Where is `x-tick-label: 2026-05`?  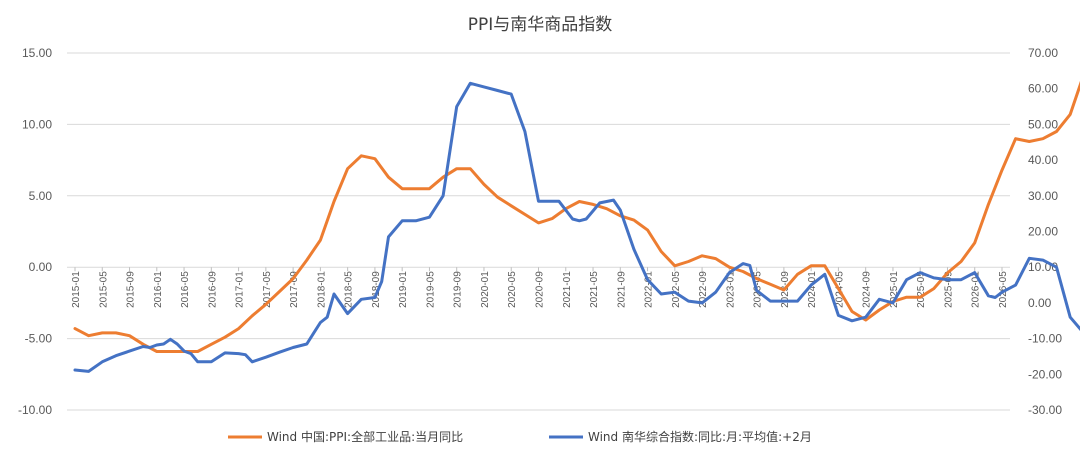
x-tick-label: 2026-05 is located at coordinates (1003, 289).